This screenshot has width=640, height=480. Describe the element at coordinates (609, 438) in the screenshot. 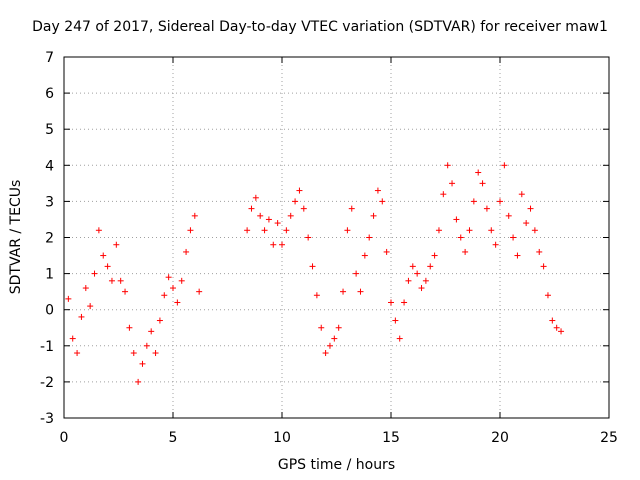

I see `x-tick-label: 25` at that location.